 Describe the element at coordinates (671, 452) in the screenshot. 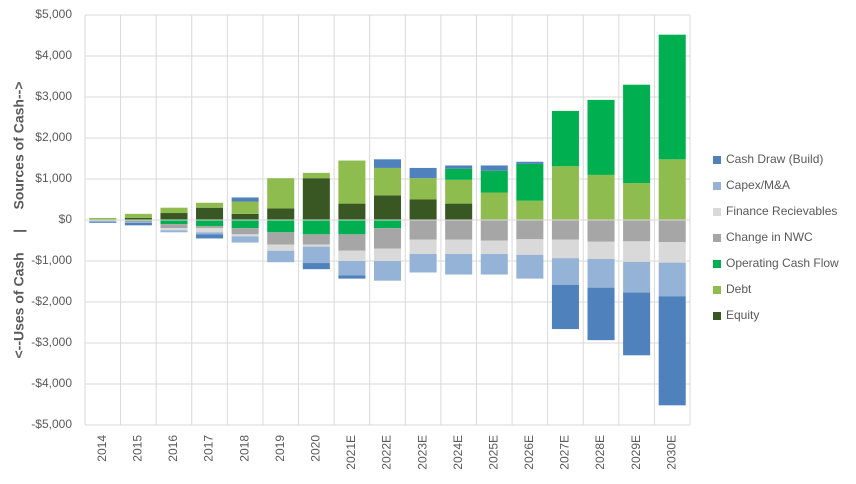

I see `x-tick-label: 2030E` at that location.